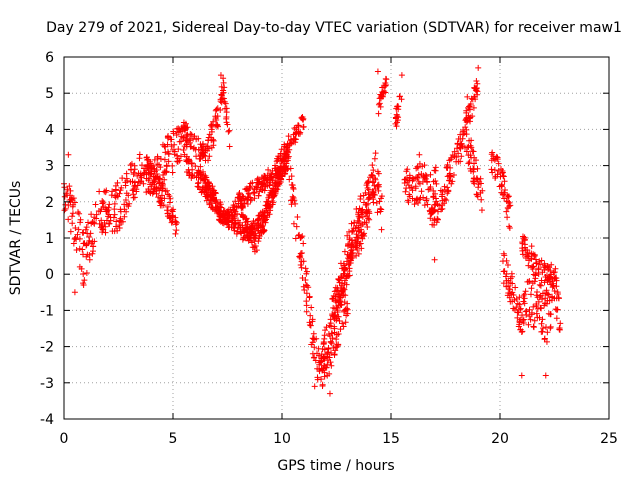 This screenshot has width=640, height=480. I want to click on y-tick-label: 4, so click(49, 130).